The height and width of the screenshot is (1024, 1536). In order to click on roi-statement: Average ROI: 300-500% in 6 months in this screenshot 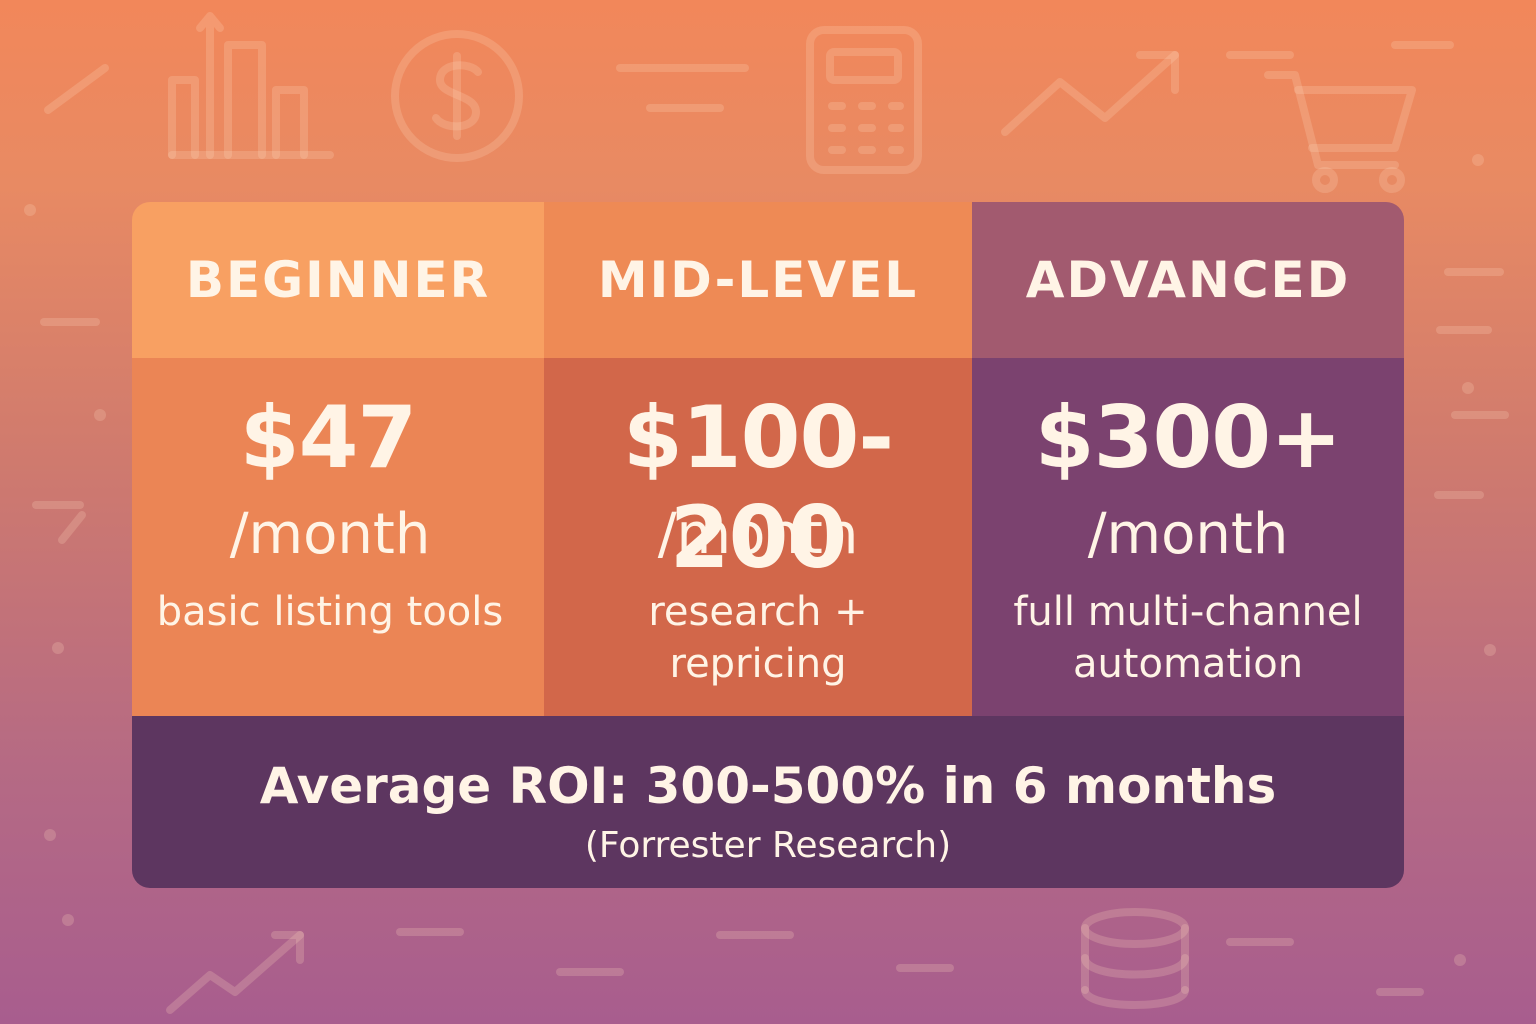, I will do `click(768, 786)`.